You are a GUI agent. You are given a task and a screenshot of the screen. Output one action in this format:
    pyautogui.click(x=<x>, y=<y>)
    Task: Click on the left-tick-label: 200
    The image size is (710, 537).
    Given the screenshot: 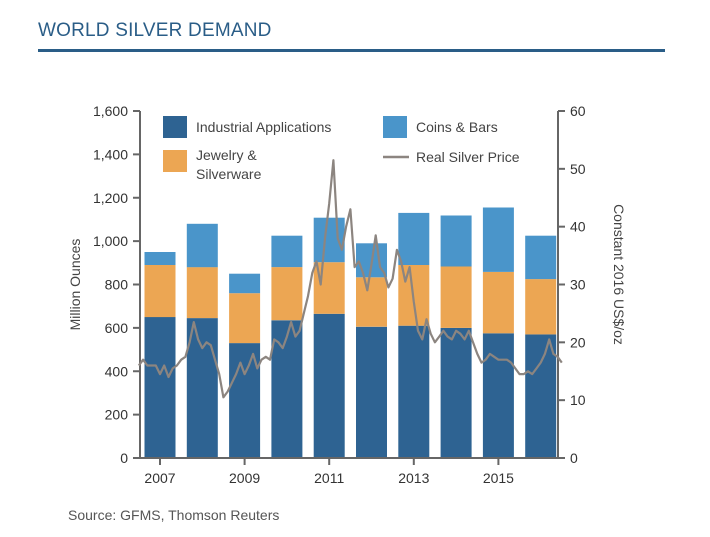 What is the action you would take?
    pyautogui.click(x=117, y=415)
    